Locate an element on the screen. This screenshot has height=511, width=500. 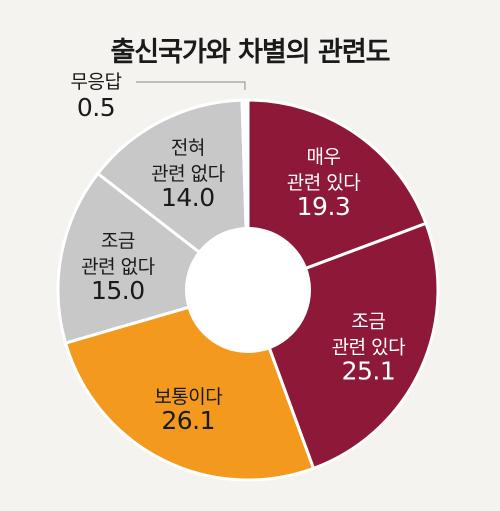
slice-value-label: 0.5 is located at coordinates (96, 107).